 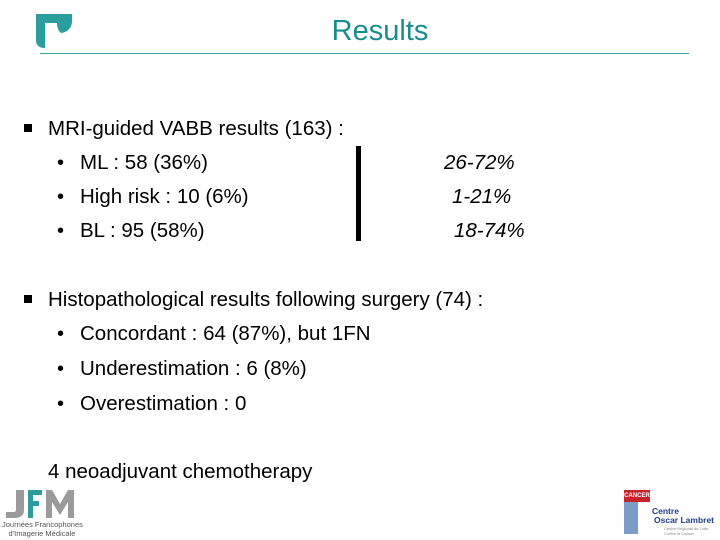 I want to click on cancer-badge: CANCER, so click(x=637, y=496).